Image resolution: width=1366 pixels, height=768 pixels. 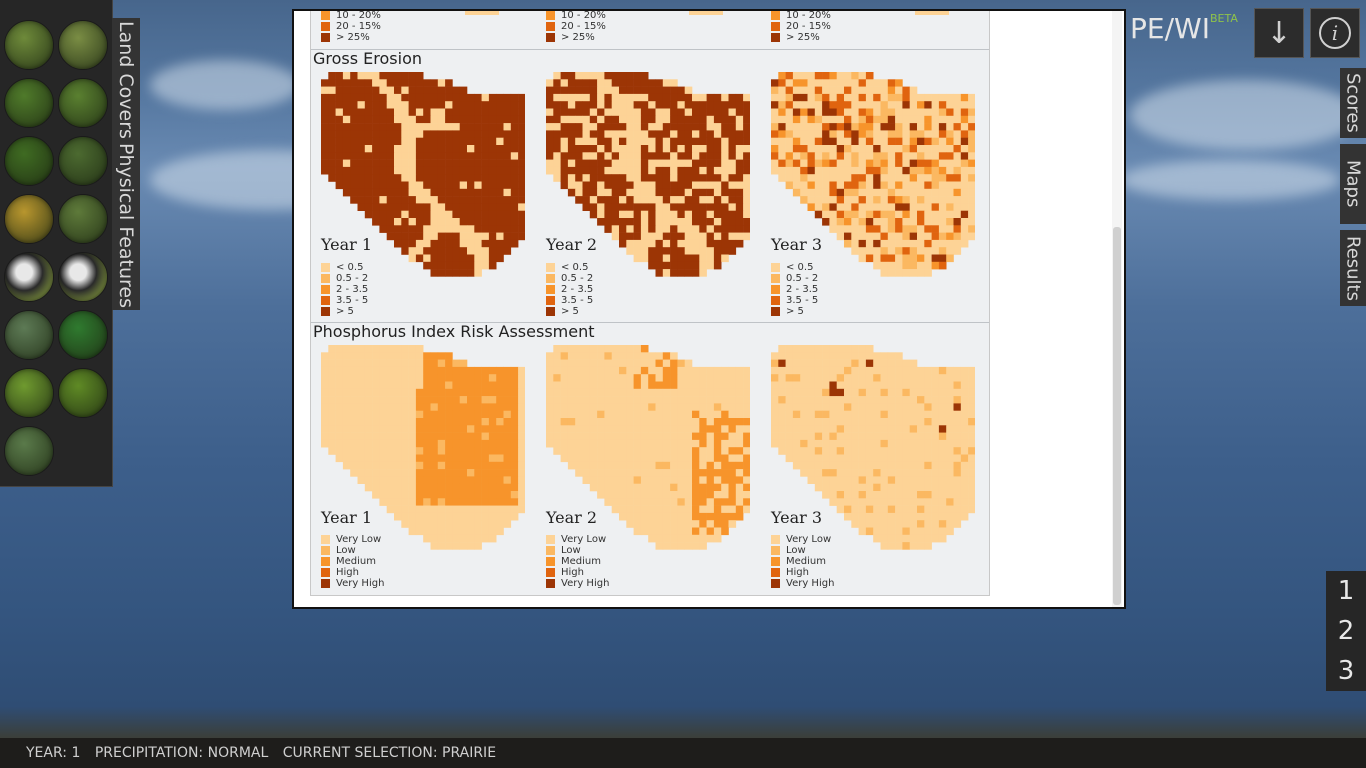 I want to click on year-1-button: 1, so click(x=1346, y=591).